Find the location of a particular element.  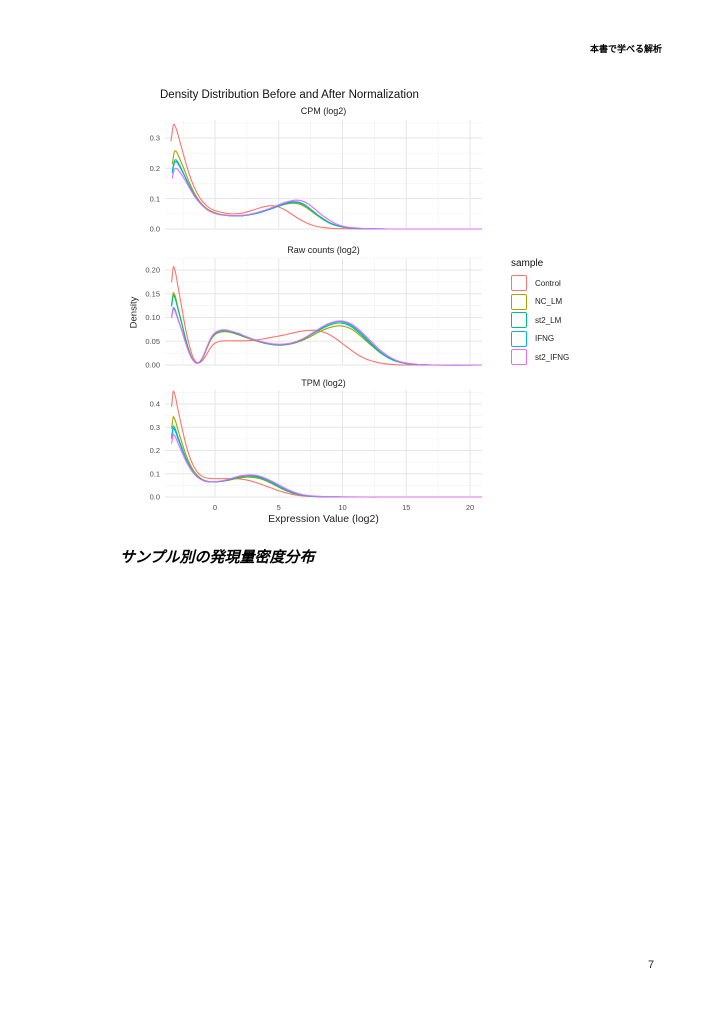

x-tick-label: 15 is located at coordinates (406, 507).